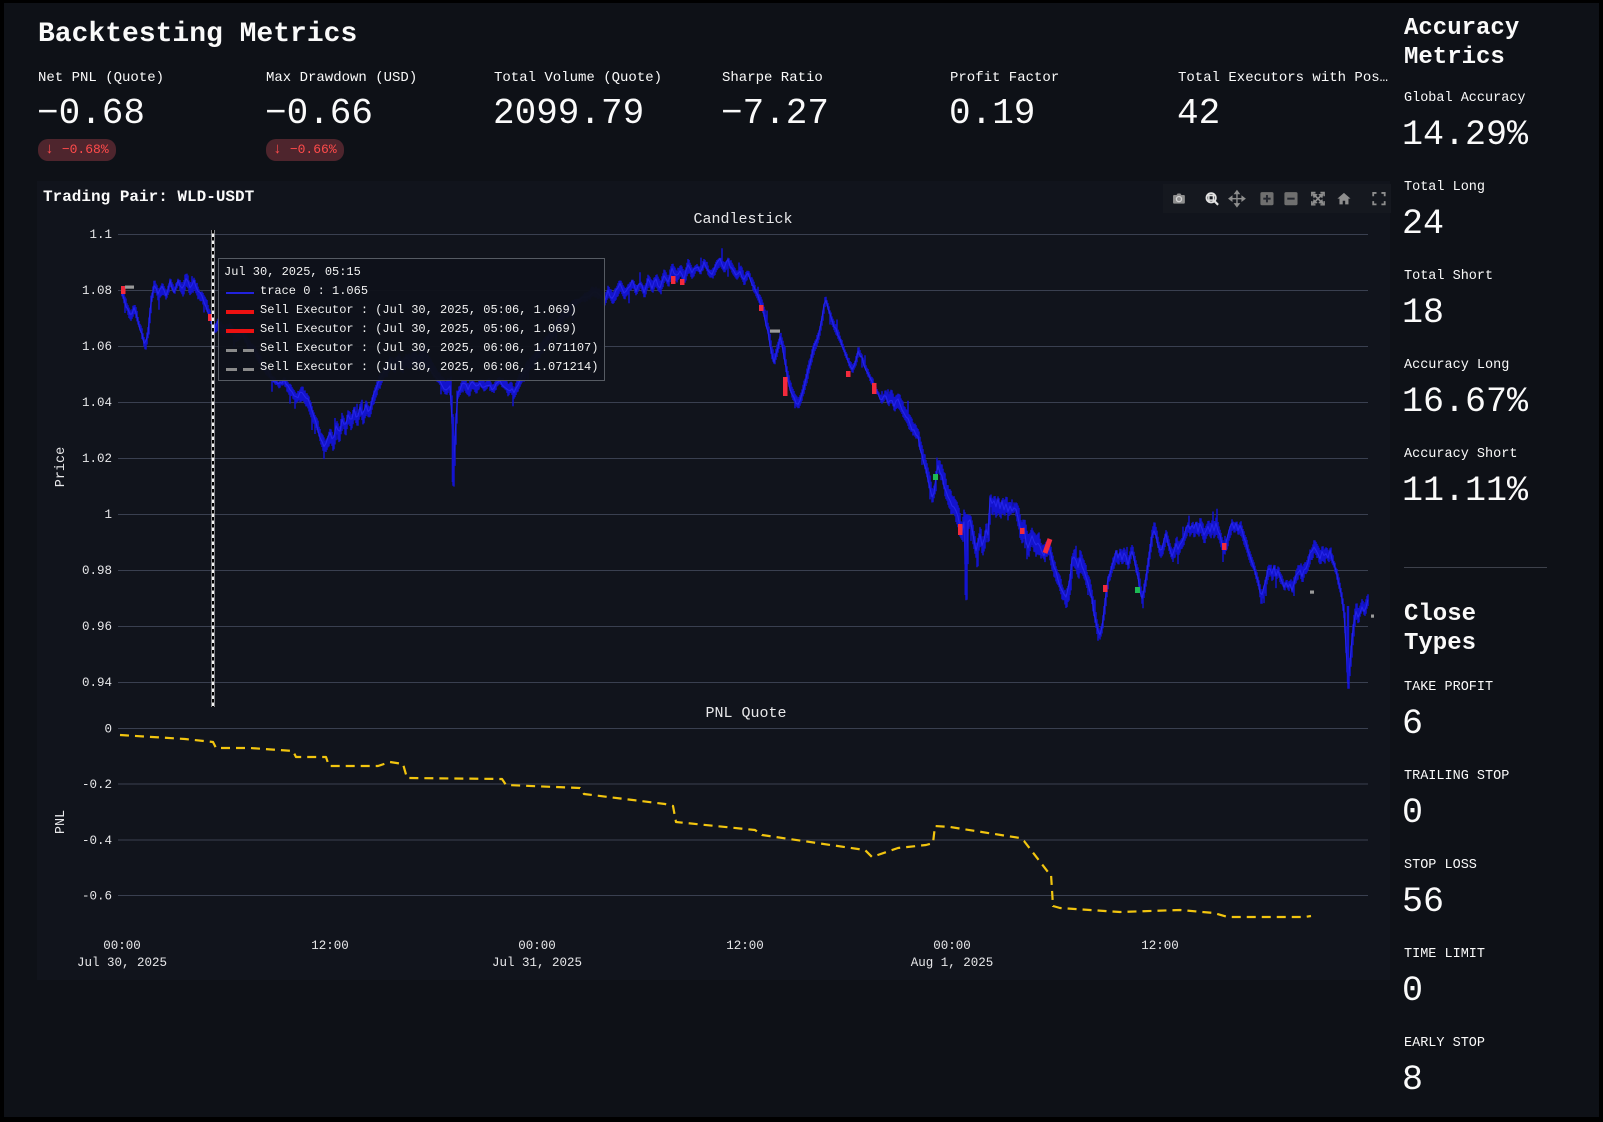  Describe the element at coordinates (61, 467) in the screenshot. I see `svg-text: Price` at that location.